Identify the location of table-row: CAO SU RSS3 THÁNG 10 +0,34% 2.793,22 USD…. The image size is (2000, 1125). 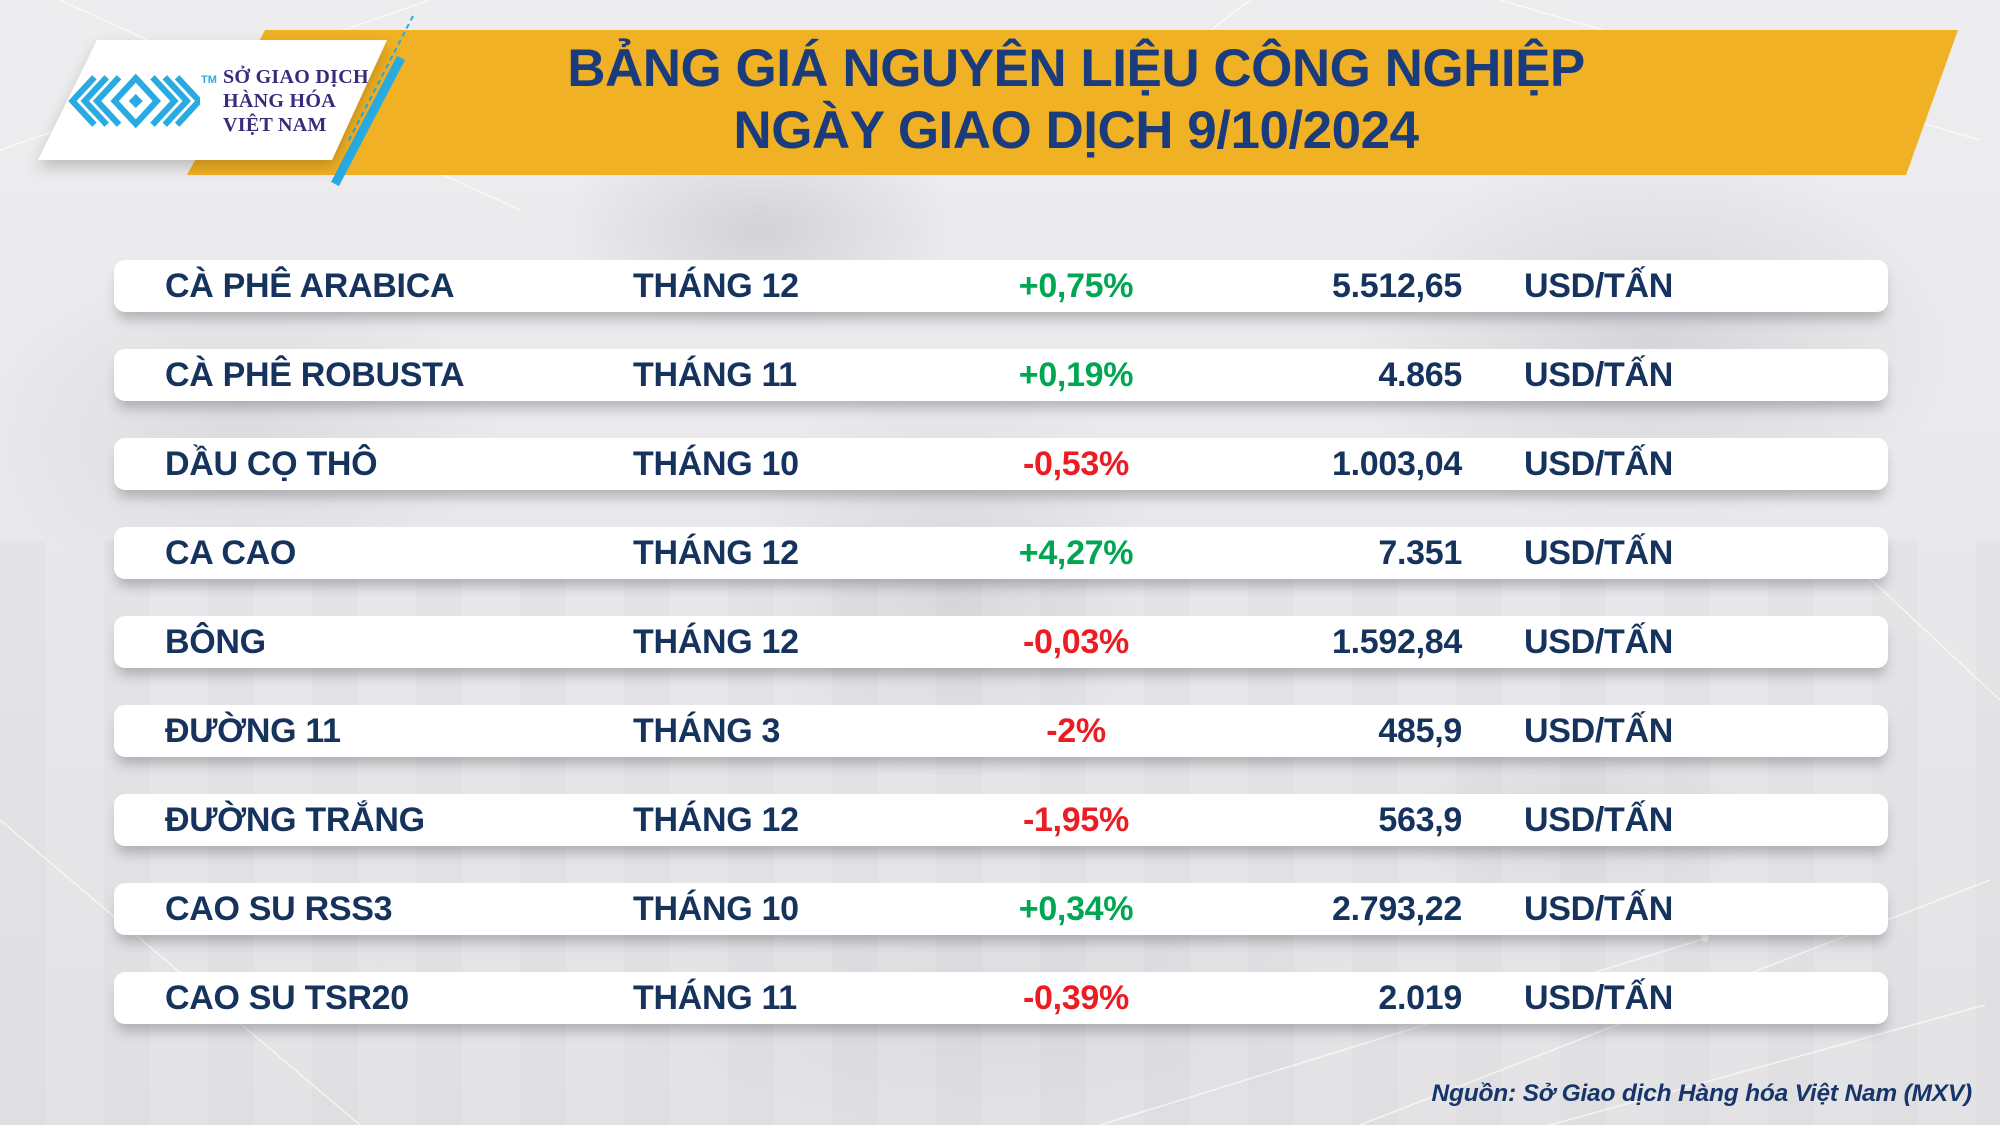
(1001, 909).